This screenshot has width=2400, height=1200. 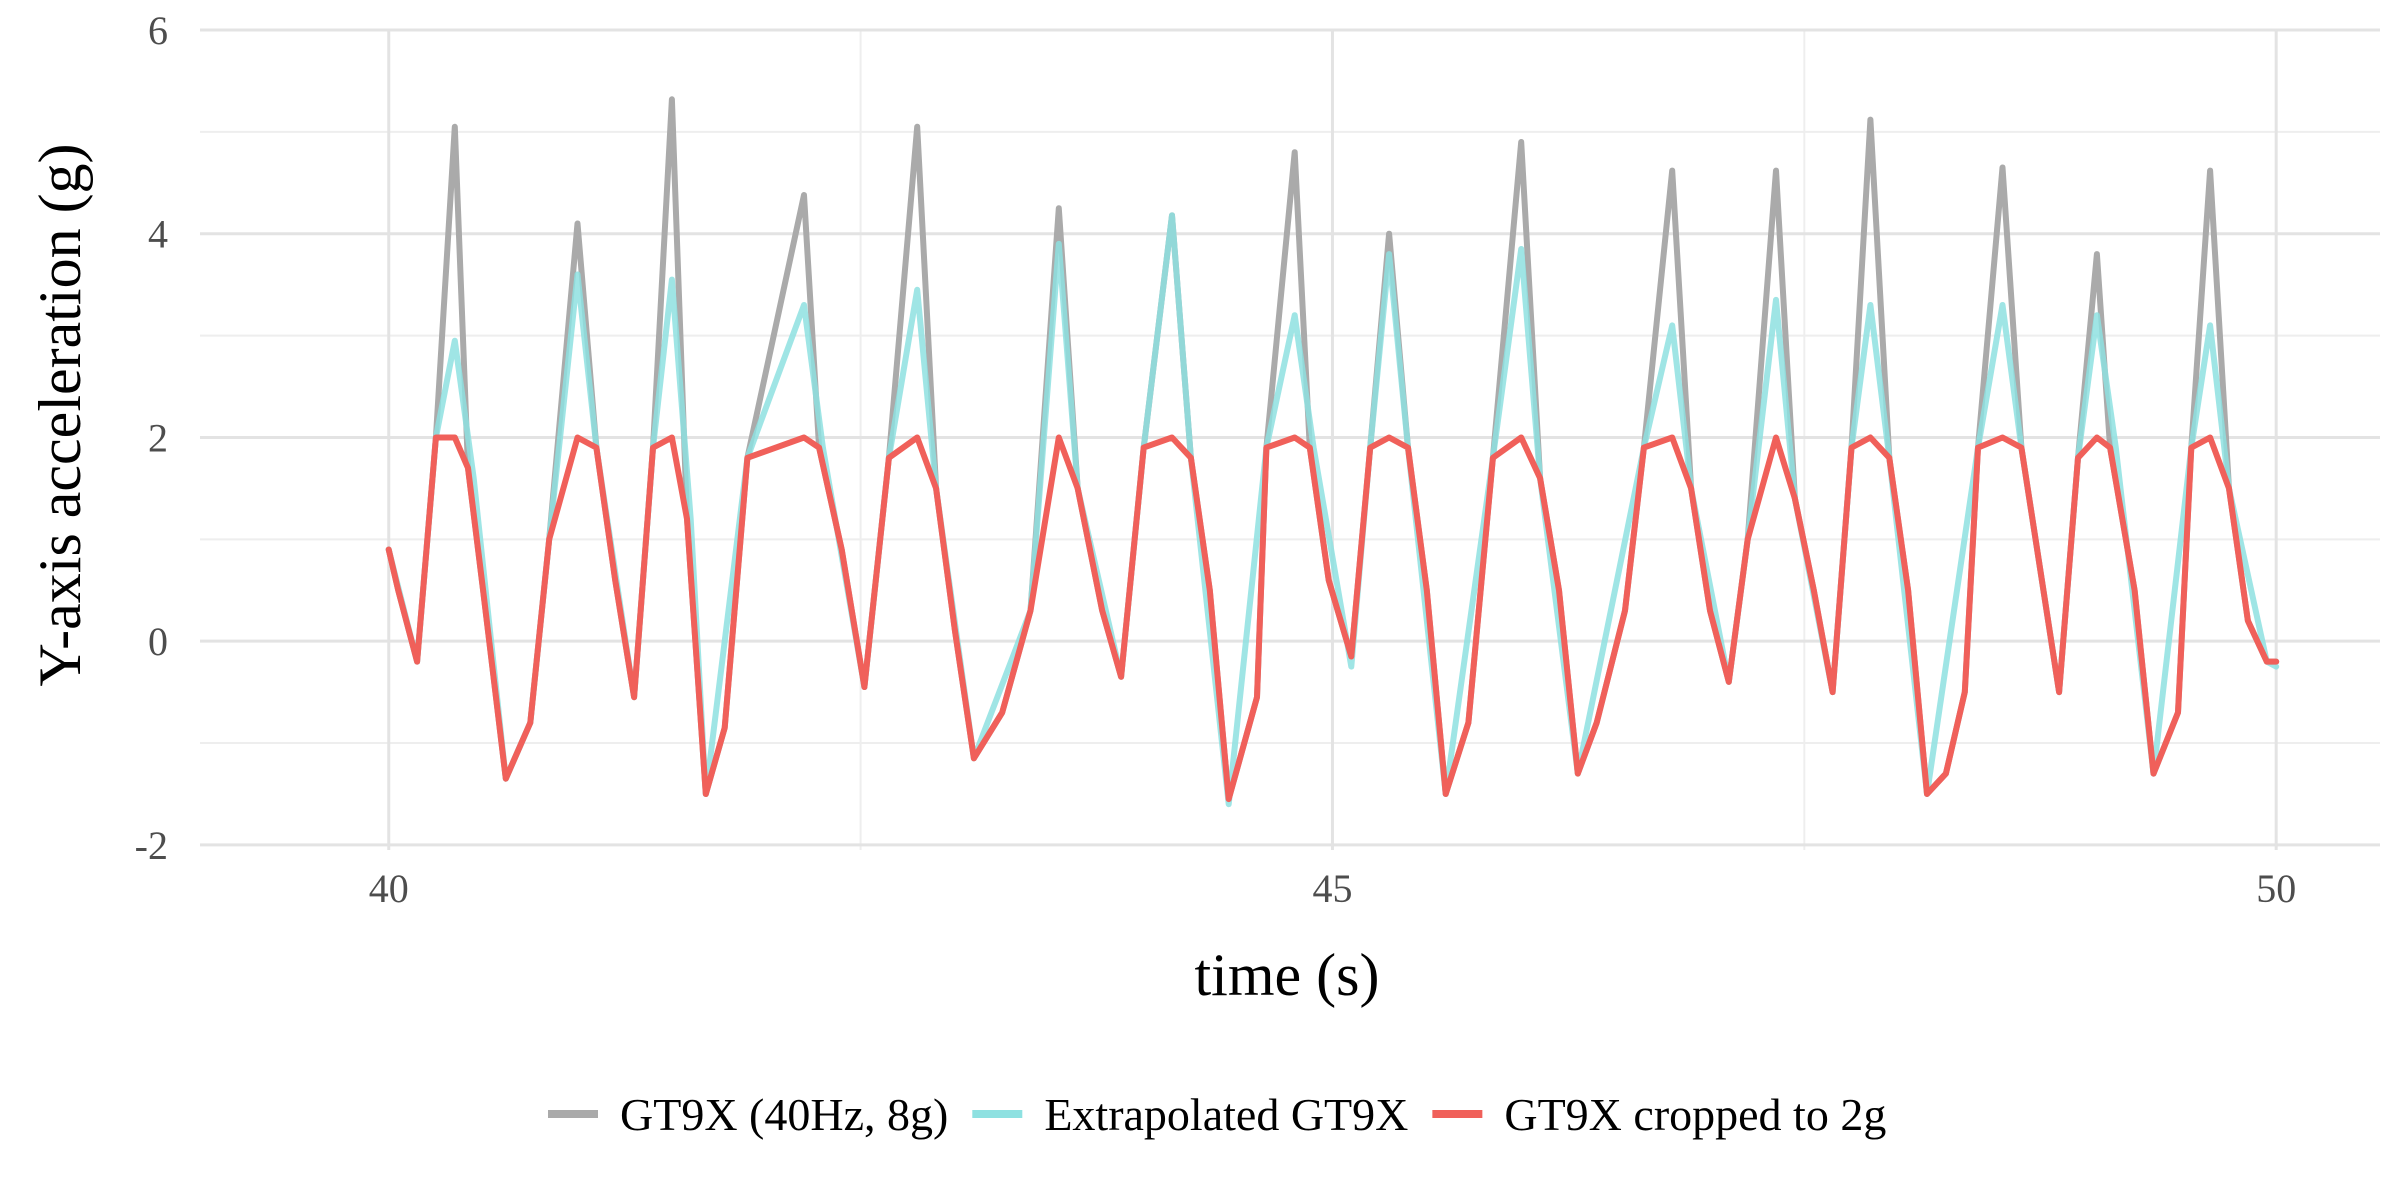 I want to click on y-tick-label: 0, so click(x=158, y=641).